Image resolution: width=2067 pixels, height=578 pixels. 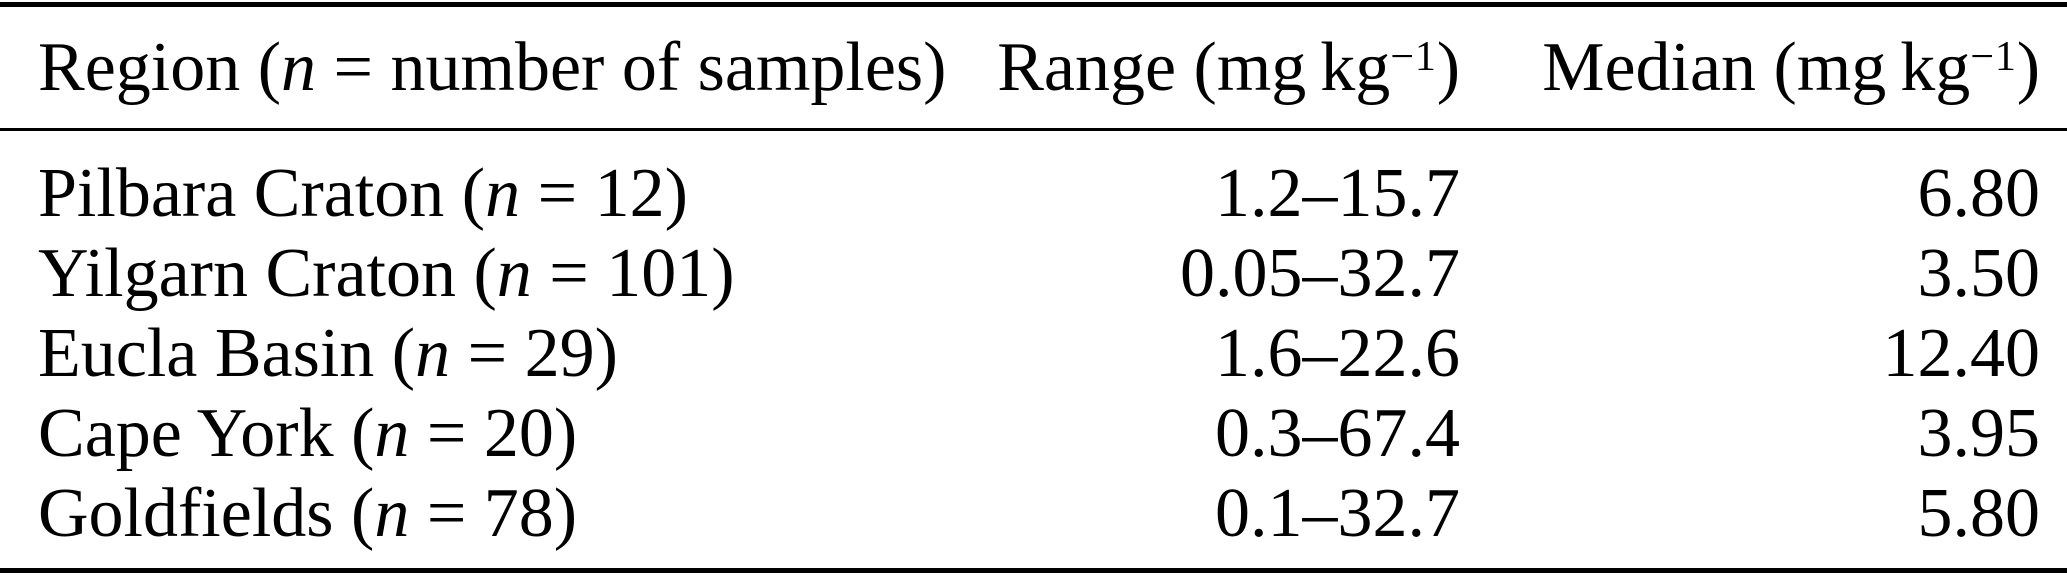 I want to click on range-cell: 1.2–15.7, so click(x=1337, y=193).